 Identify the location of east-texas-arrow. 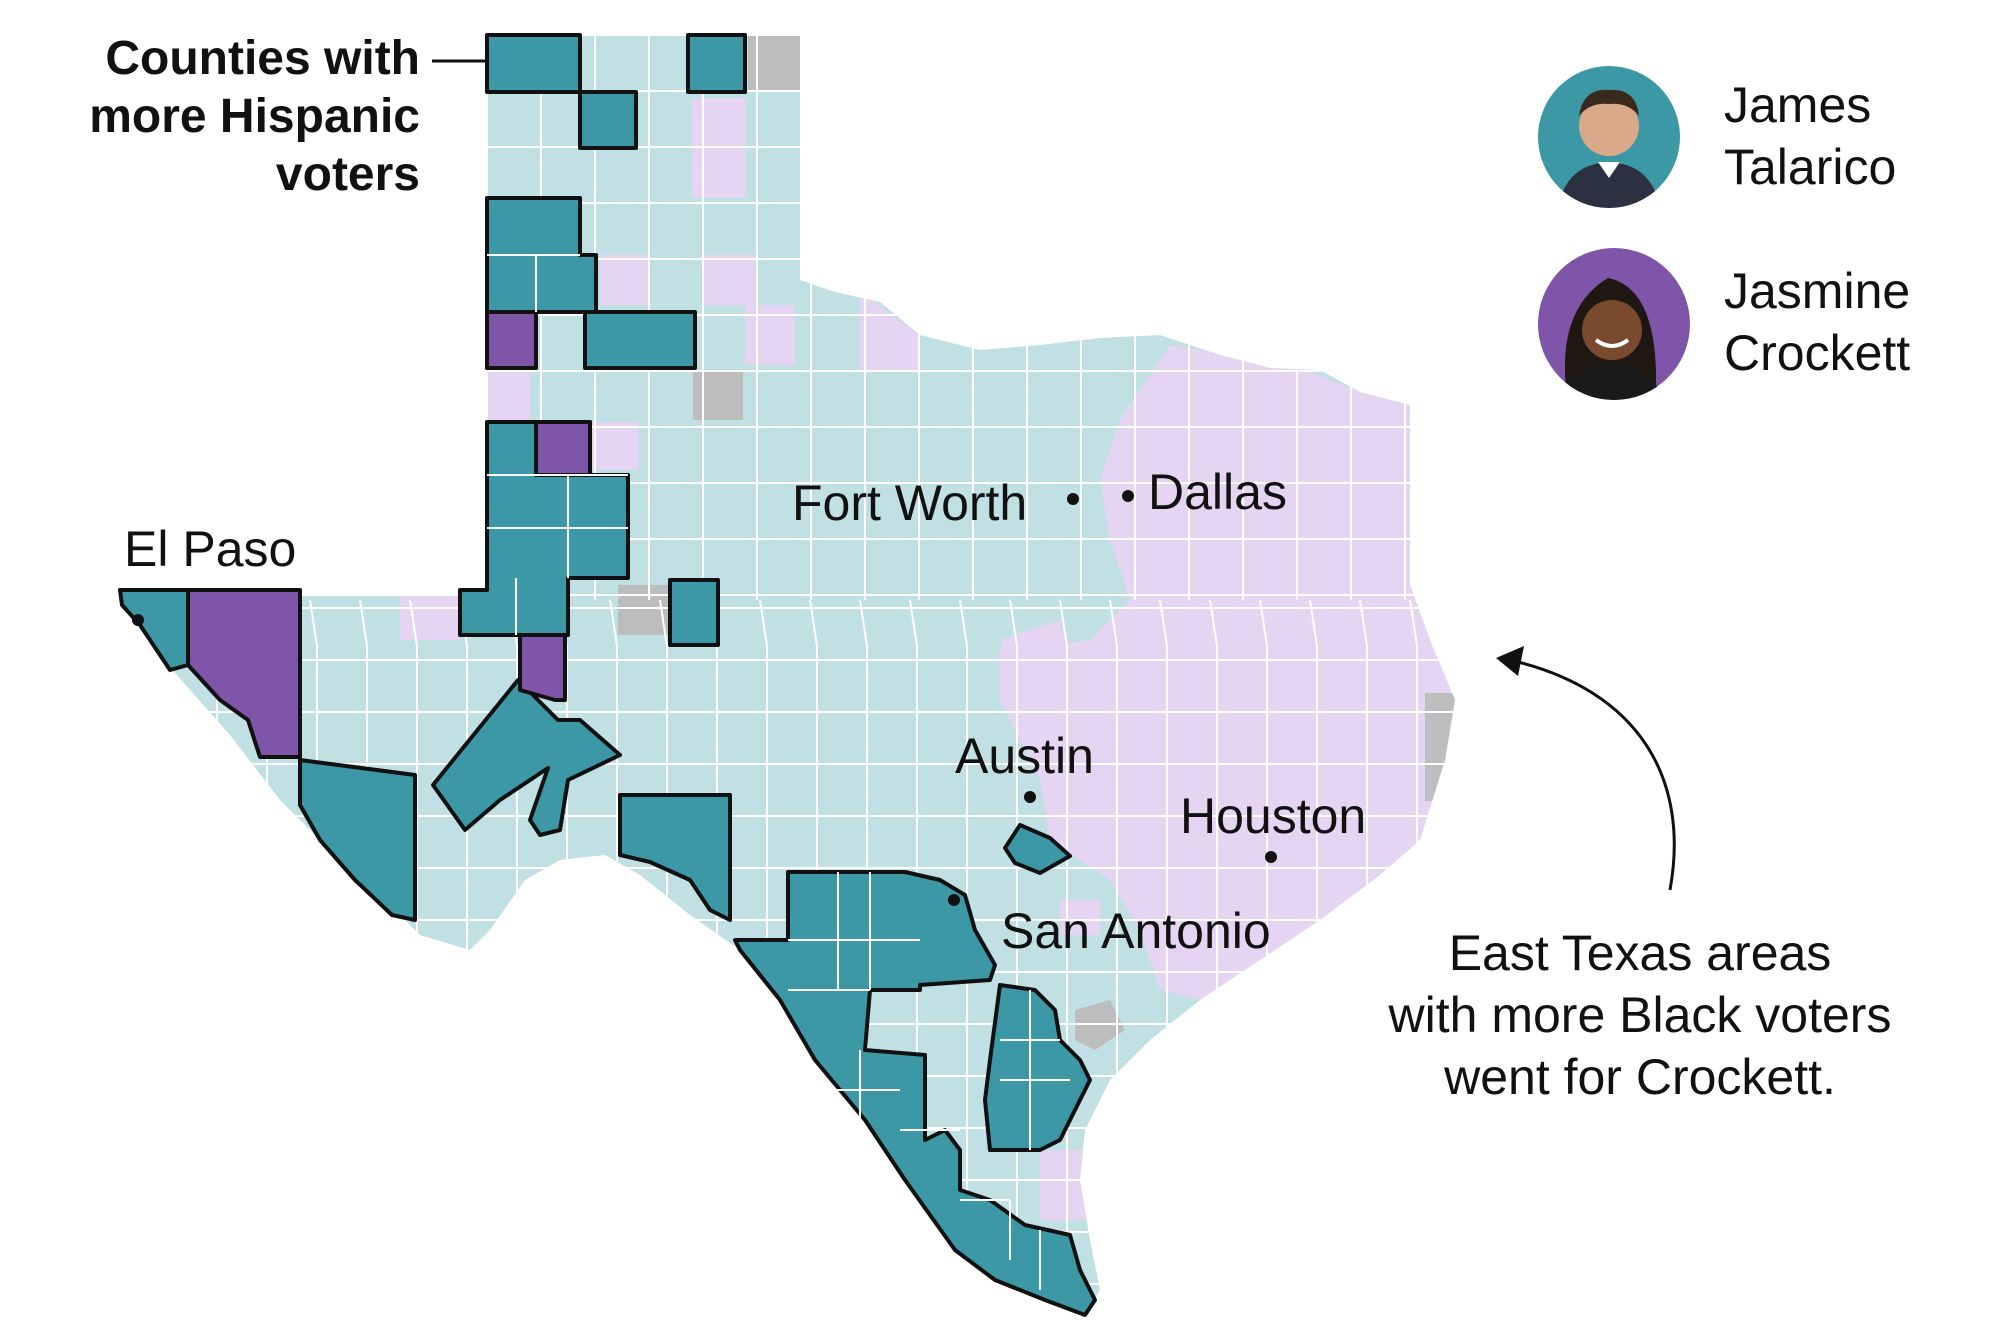
(1592, 774).